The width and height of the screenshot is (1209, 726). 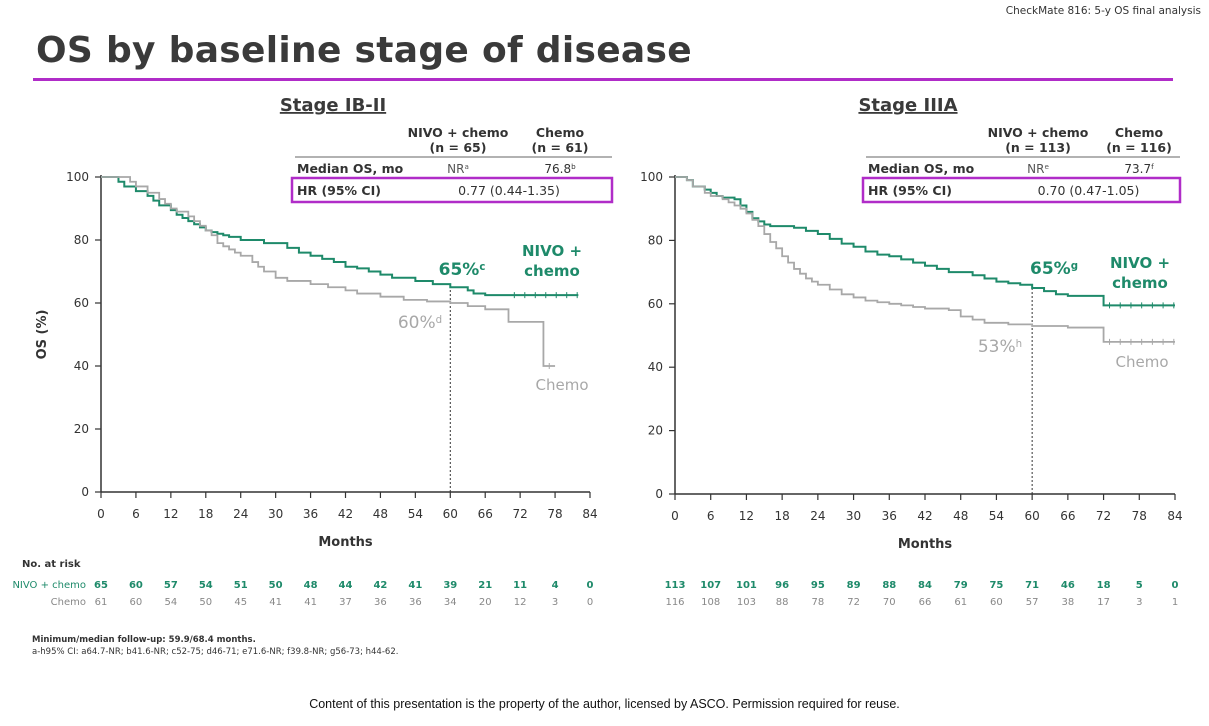 I want to click on risk-count: 84, so click(x=925, y=585).